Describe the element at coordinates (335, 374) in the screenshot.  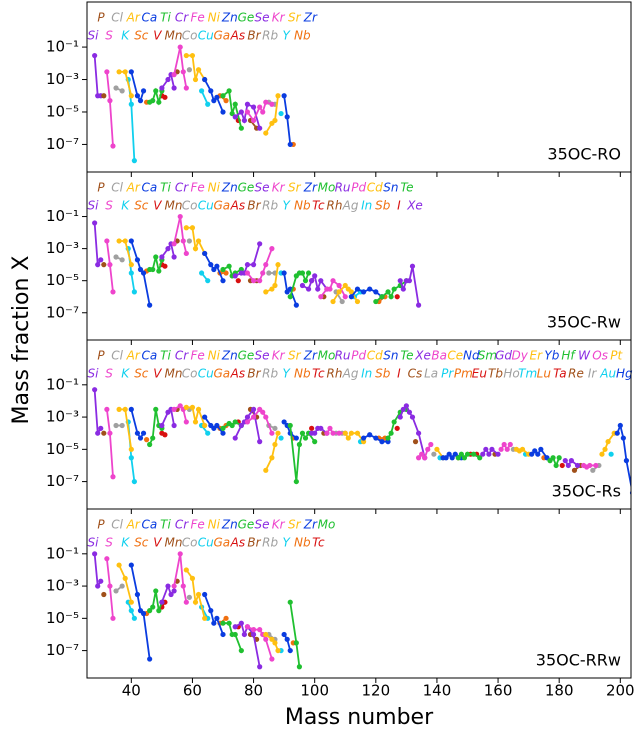
I see `element-label: Rh` at that location.